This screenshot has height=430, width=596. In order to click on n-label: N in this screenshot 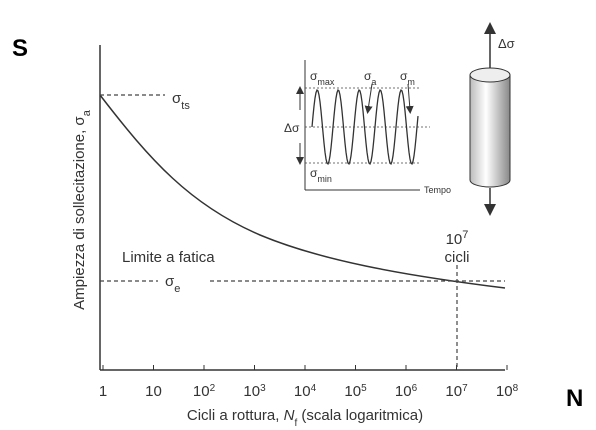, I will do `click(574, 398)`.